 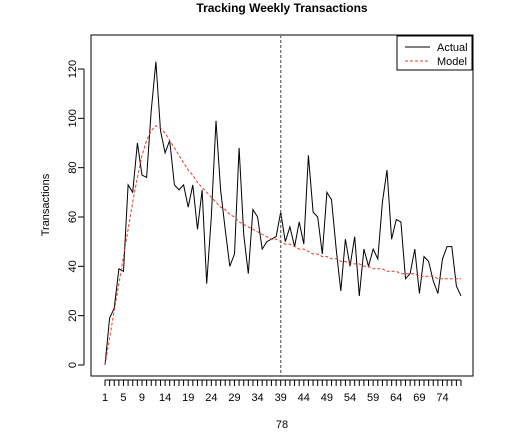 I want to click on x-tick-label: 69, so click(x=419, y=398).